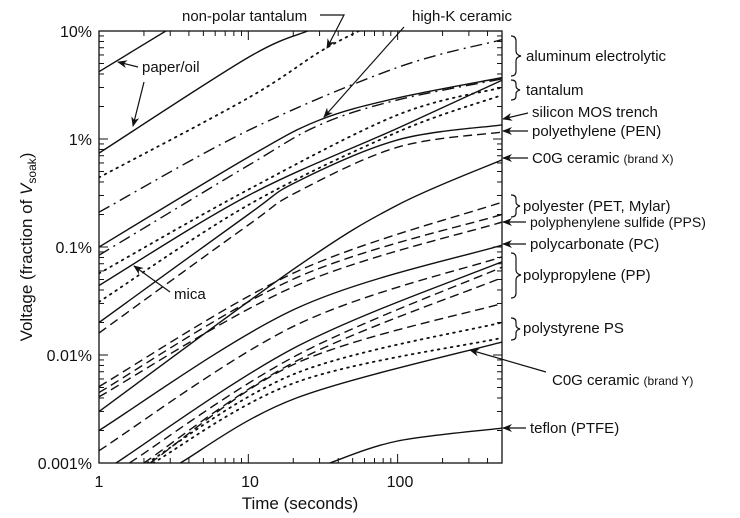  Describe the element at coordinates (618, 222) in the screenshot. I see `label-pps: polyphenylene sulfide (PPS)` at that location.